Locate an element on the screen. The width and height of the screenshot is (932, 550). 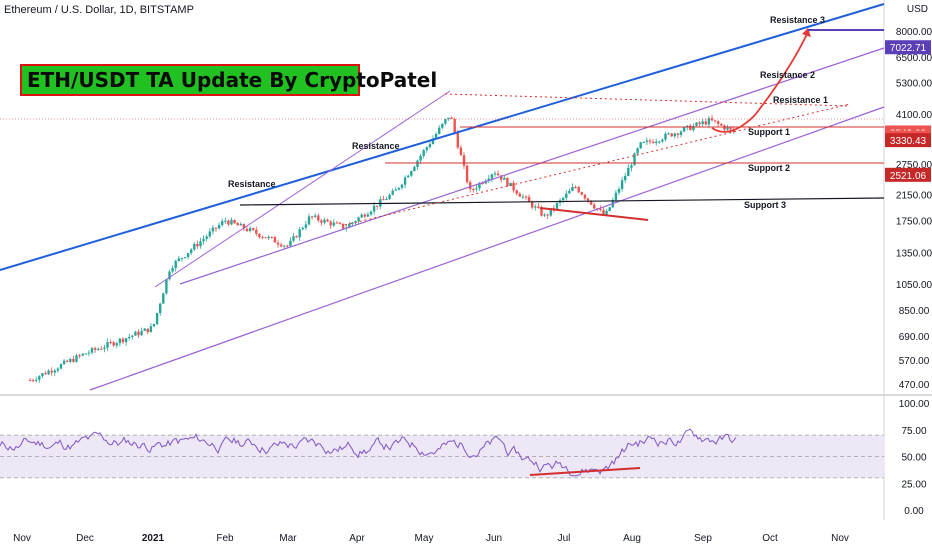
price-tick-label: 8000.00 is located at coordinates (914, 32).